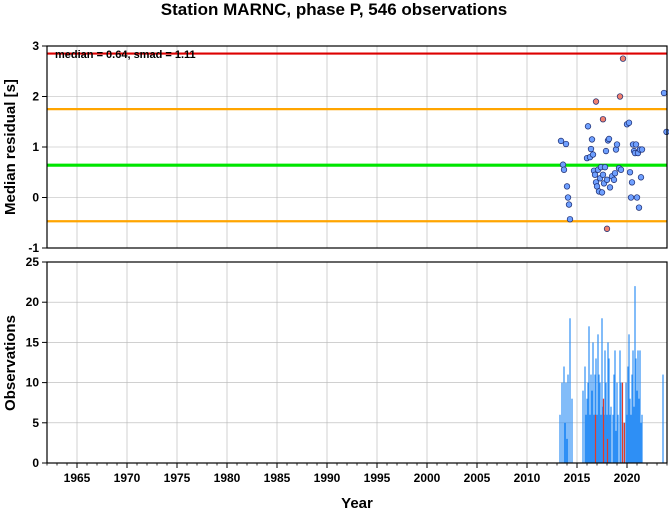 This screenshot has height=511, width=669. I want to click on x-tick-label: 1985, so click(277, 478).